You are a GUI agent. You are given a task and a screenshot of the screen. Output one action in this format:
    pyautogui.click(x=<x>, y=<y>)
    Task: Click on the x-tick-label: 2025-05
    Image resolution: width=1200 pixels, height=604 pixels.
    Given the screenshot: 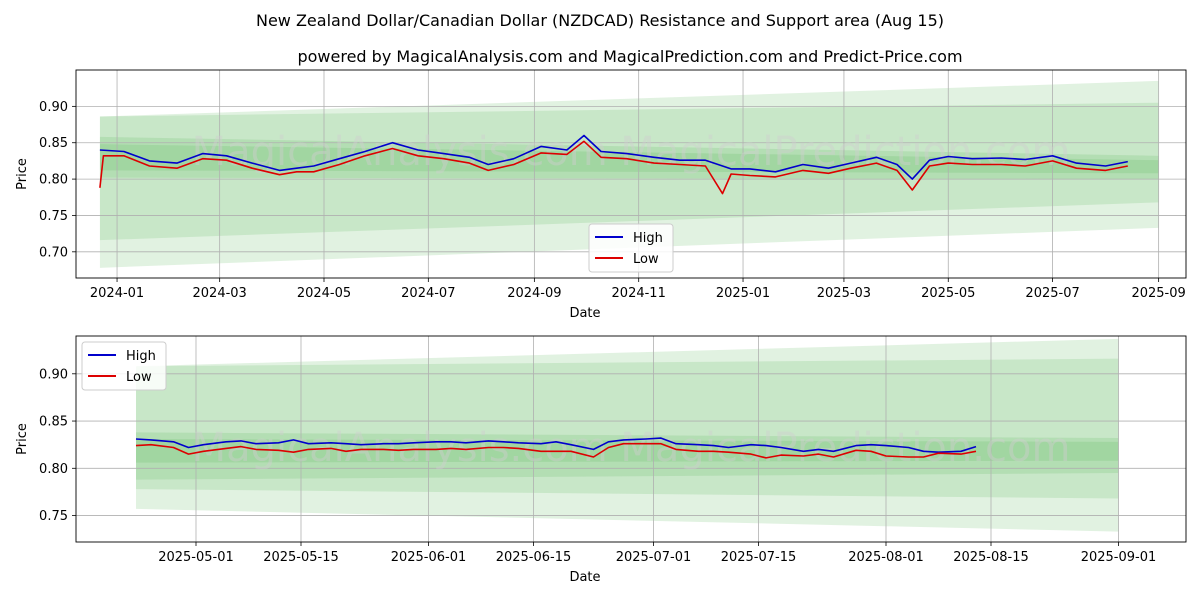 What is the action you would take?
    pyautogui.click(x=948, y=293)
    